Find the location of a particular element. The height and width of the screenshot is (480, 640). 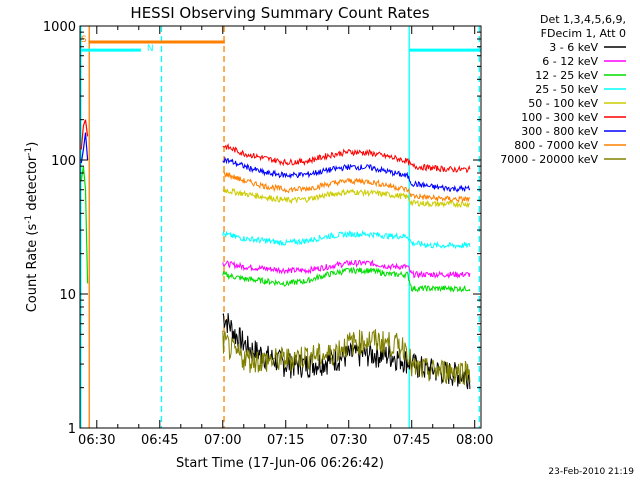

legend-entry-label: 7000 - 20000 keV is located at coordinates (549, 159).